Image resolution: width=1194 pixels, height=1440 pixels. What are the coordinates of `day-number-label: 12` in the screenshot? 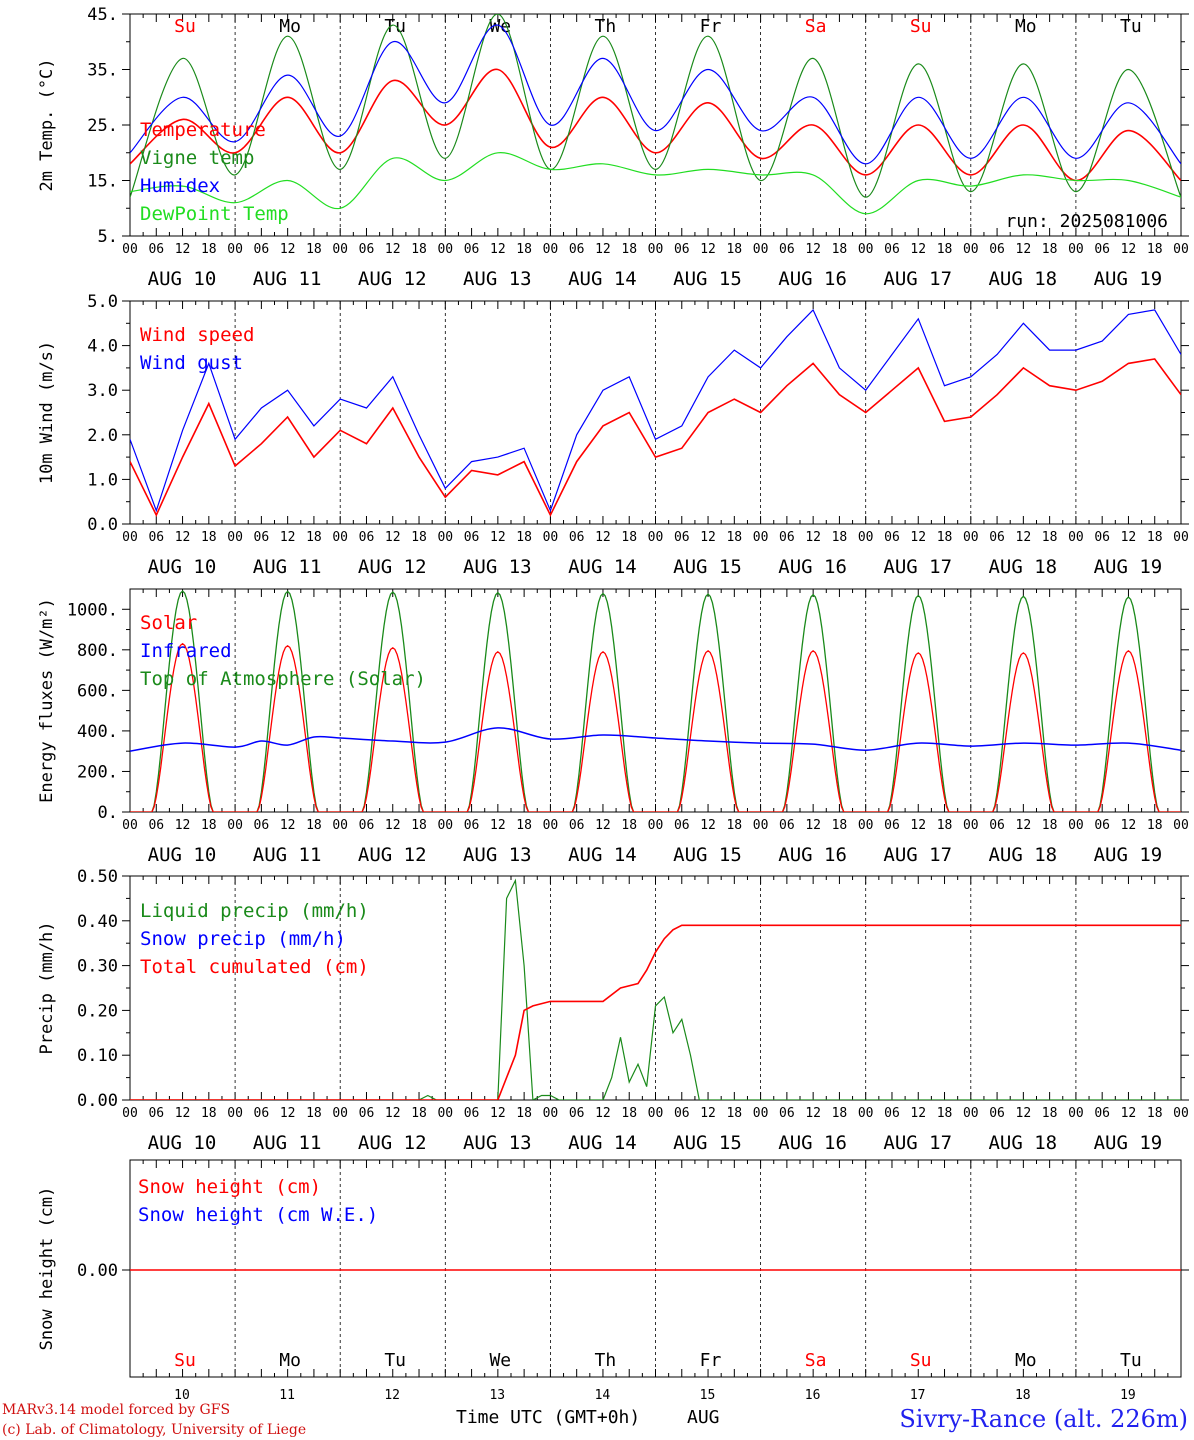 It's located at (392, 1395).